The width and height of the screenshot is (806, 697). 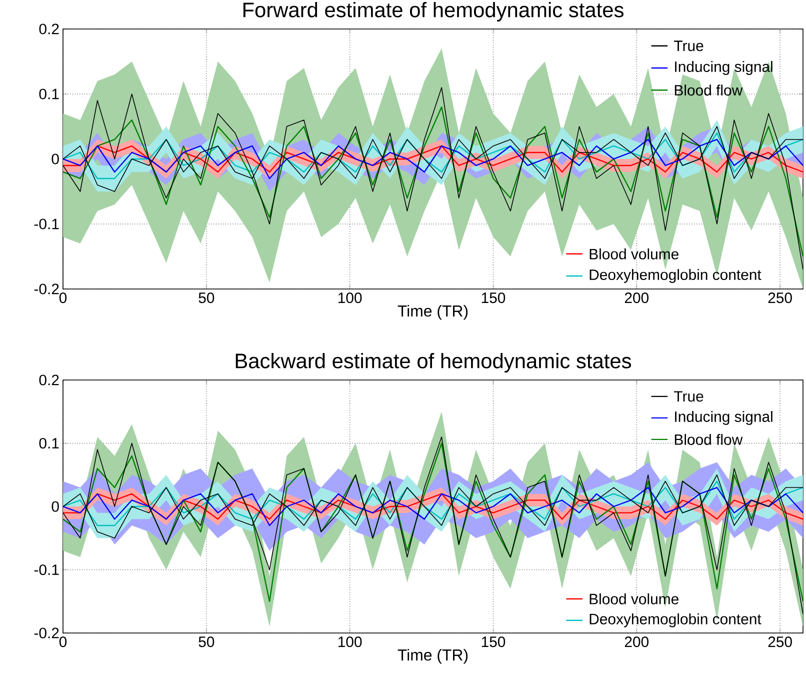 What do you see at coordinates (434, 363) in the screenshot?
I see `chart-title: Backward estimate of hemodynamic states` at bounding box center [434, 363].